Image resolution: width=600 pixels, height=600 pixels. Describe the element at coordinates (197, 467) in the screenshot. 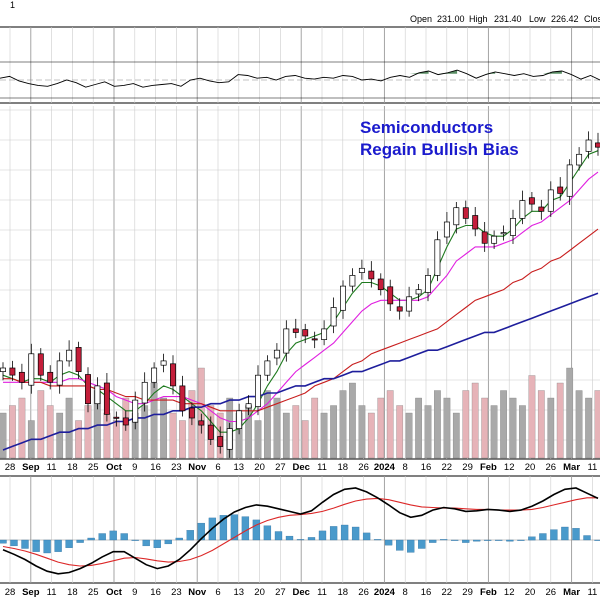

I see `x-axis-label: Nov` at that location.